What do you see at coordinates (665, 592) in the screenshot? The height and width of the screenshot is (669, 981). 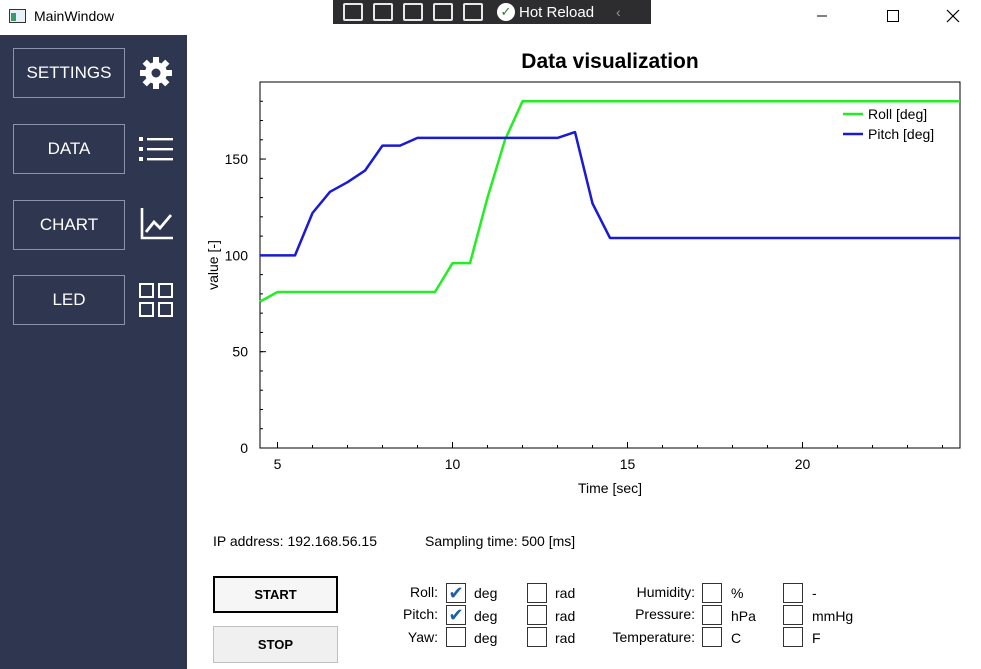 I see `humidity-label: Humidity:` at bounding box center [665, 592].